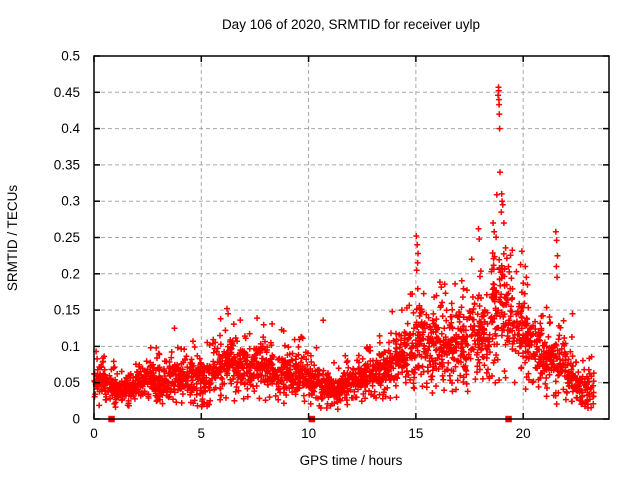 The width and height of the screenshot is (640, 480). What do you see at coordinates (12, 238) in the screenshot?
I see `y-axis-label: SRMTID / TECUs` at bounding box center [12, 238].